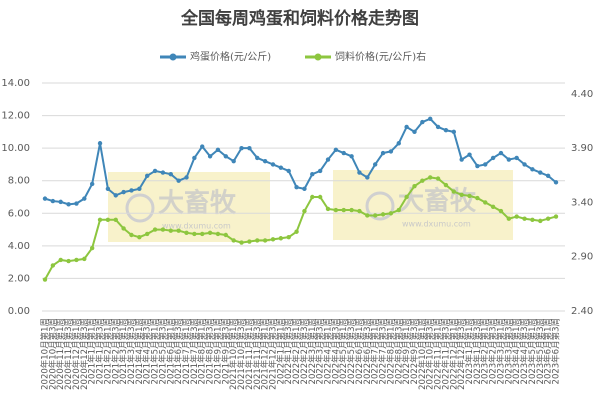 This screenshot has width=600, height=414. Describe the element at coordinates (15, 83) in the screenshot. I see `y-tick-label: 14.00` at that location.